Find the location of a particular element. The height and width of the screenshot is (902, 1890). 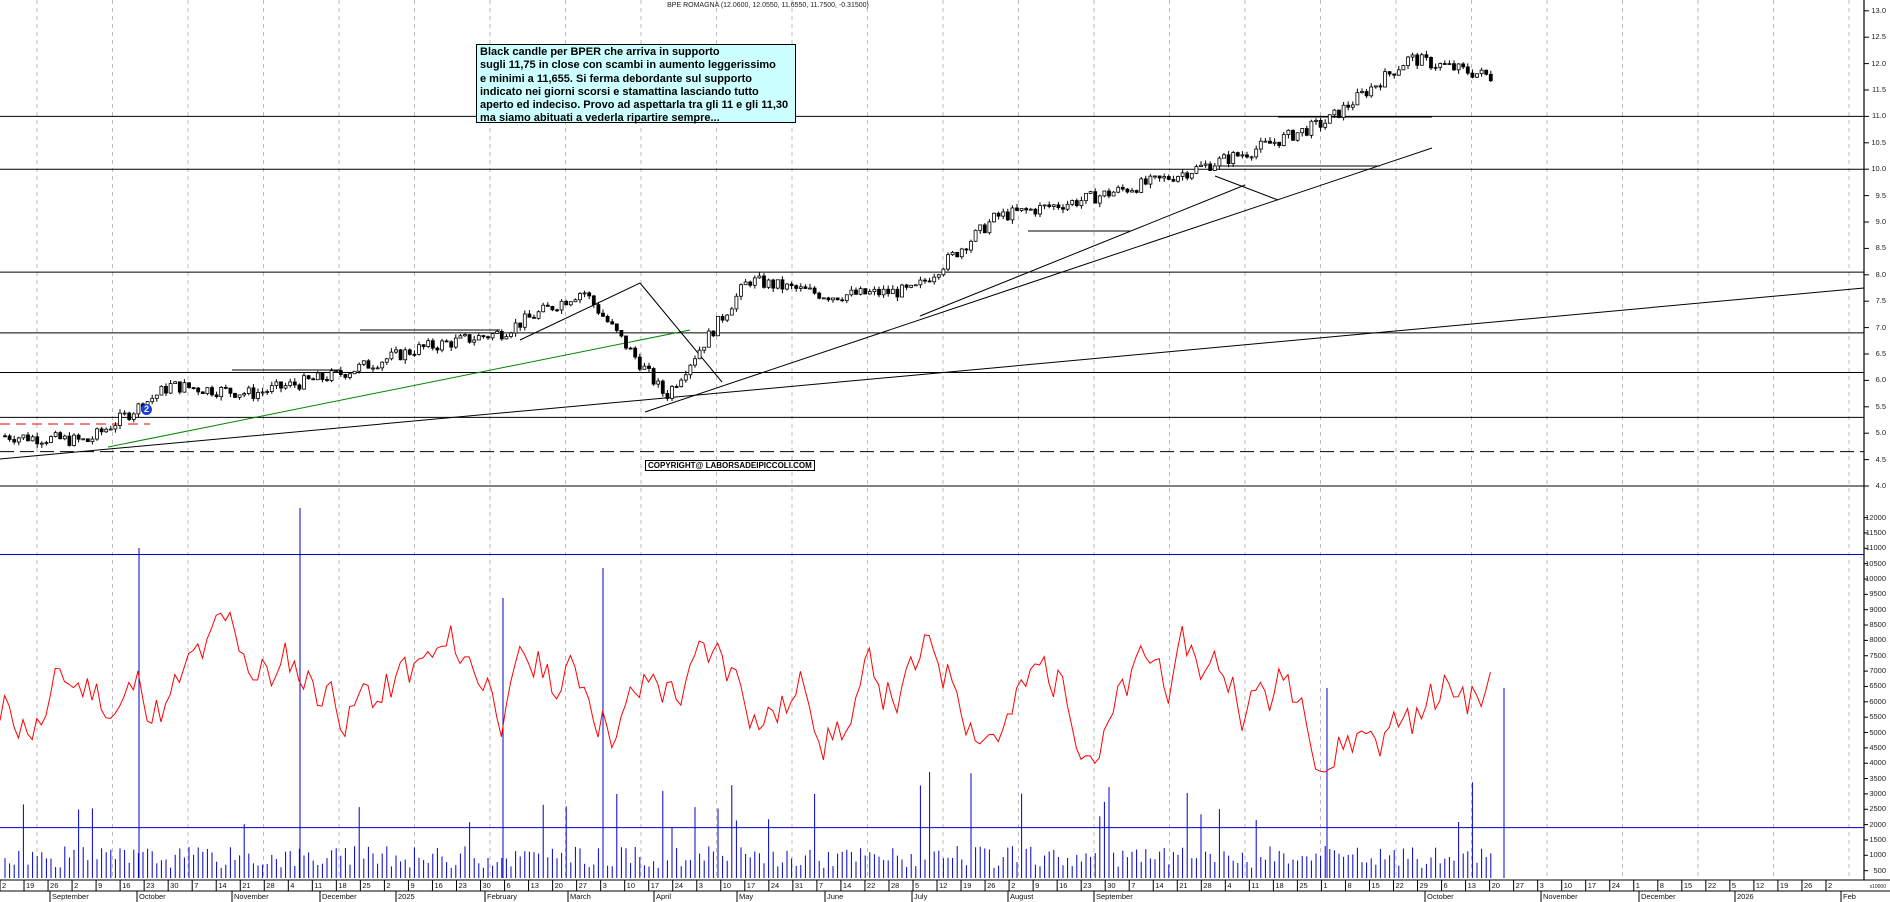

oscillator-axis-label: 8000 is located at coordinates (1877, 640).